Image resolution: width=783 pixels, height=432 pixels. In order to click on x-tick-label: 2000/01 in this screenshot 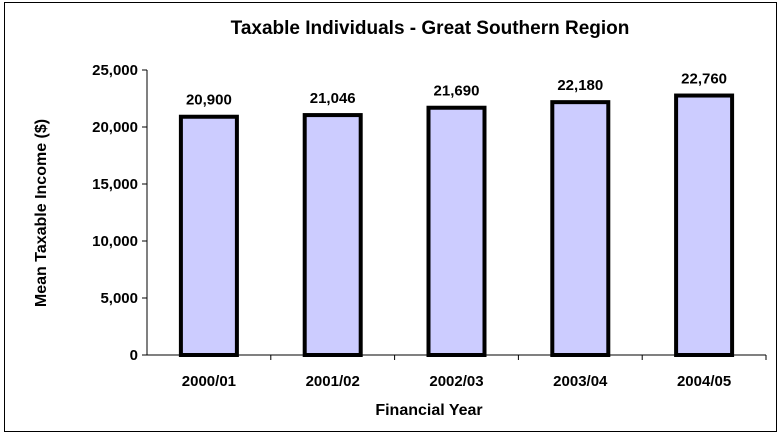, I will do `click(209, 381)`.